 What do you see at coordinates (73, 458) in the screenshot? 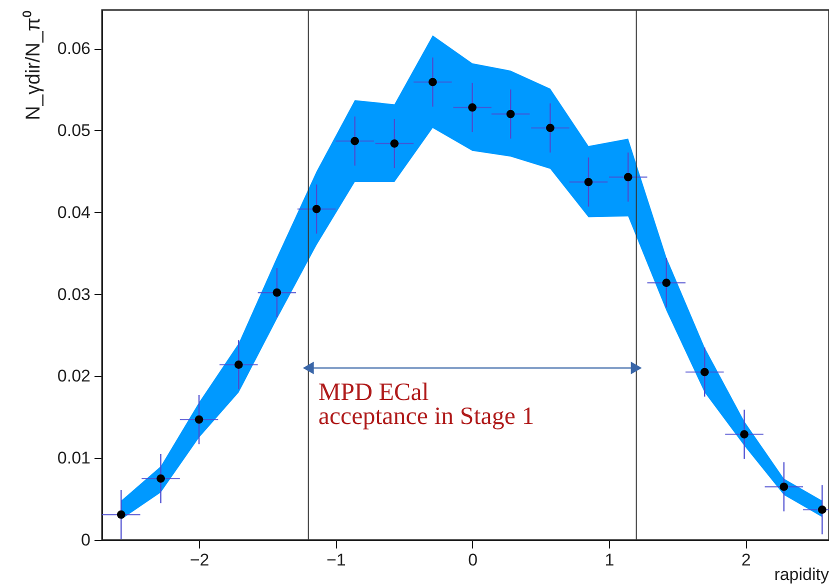
I see `y-tick-label: 0.01` at bounding box center [73, 458].